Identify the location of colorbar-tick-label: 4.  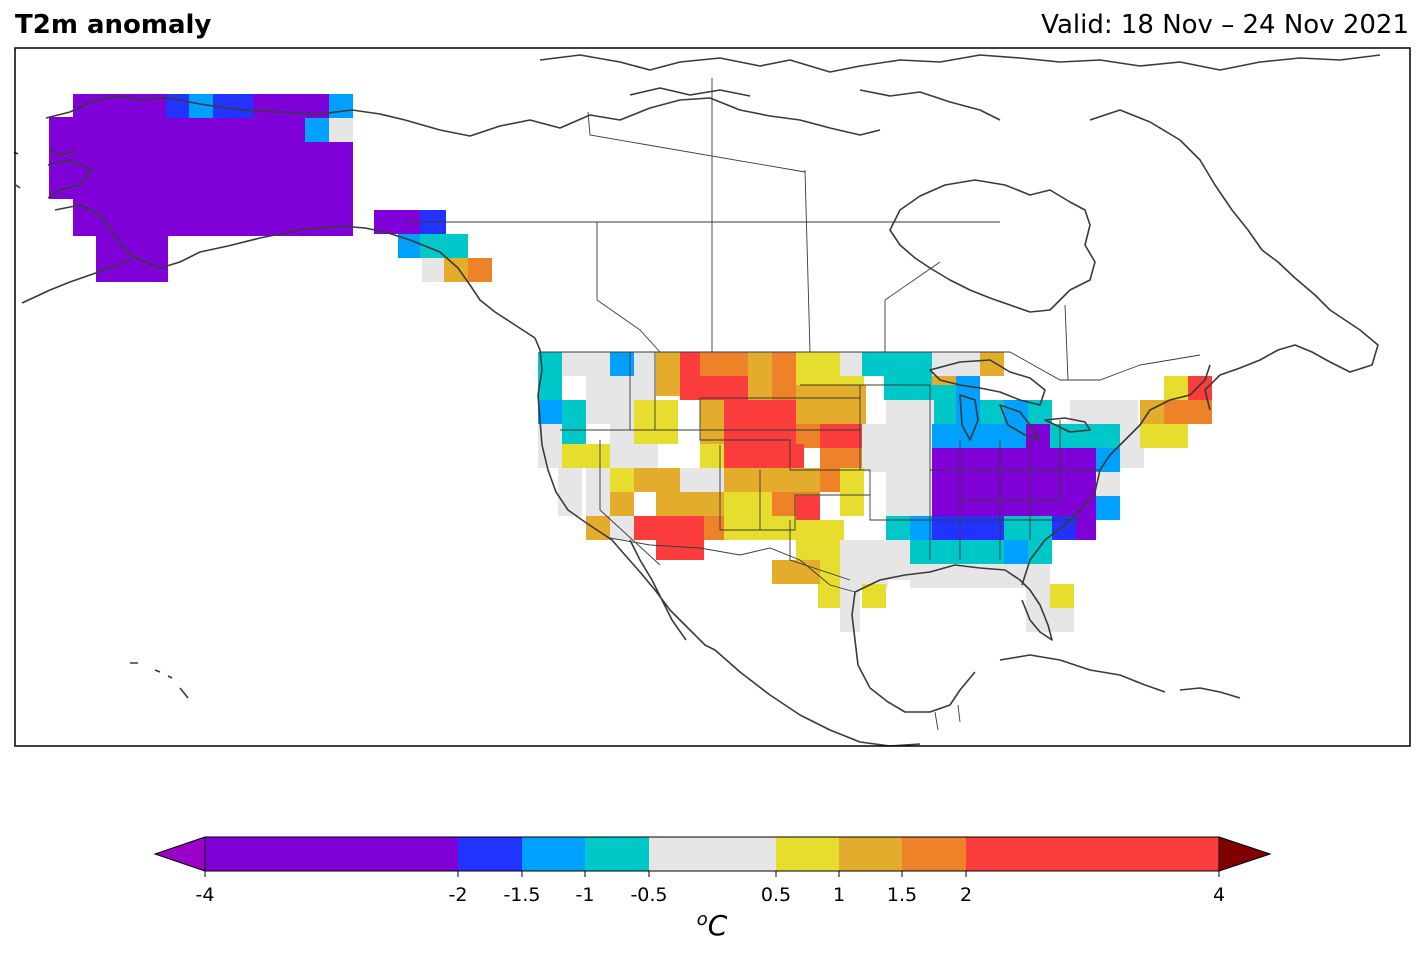
(1219, 895).